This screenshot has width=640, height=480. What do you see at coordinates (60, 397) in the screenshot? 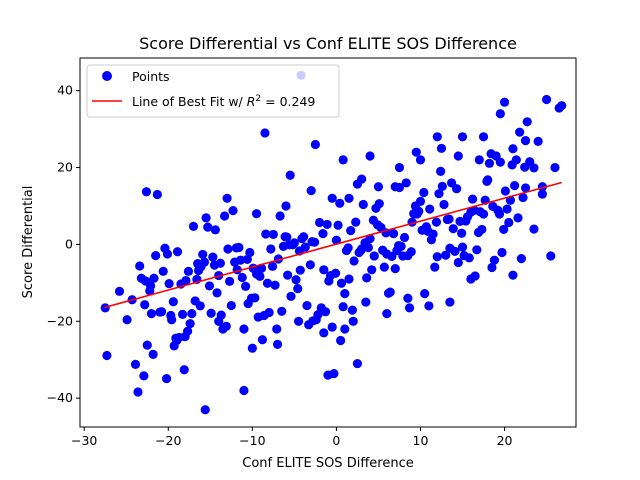
I see `y-tick-label: −40` at bounding box center [60, 397].